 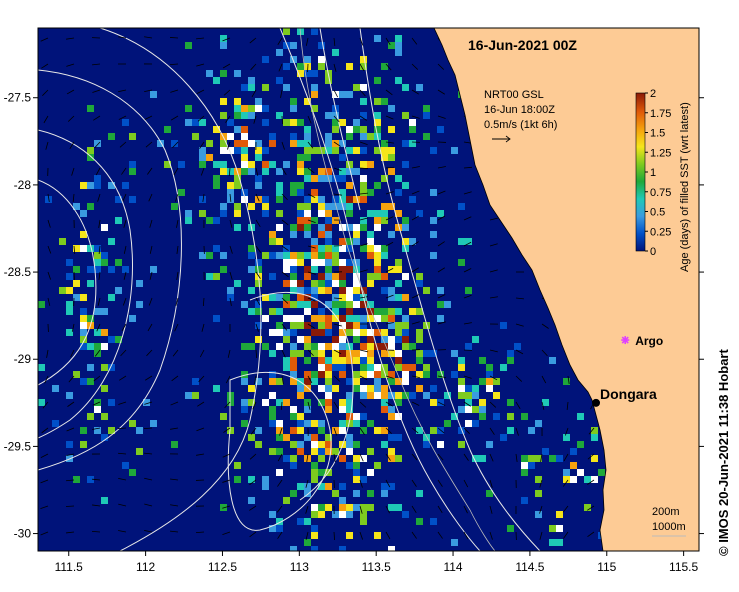 I want to click on current-legend: NRT00 GSL 16-Jun 18:00Z 0.5m/s (1kt 6h), so click(x=520, y=116).